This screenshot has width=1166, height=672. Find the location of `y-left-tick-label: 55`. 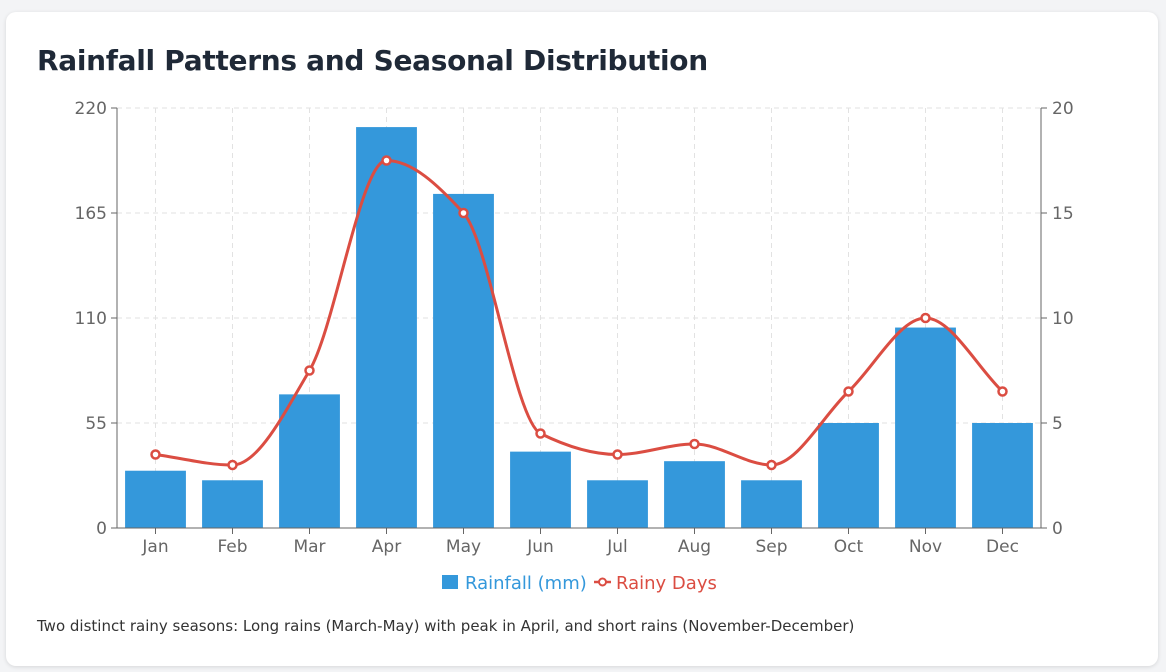

y-left-tick-label: 55 is located at coordinates (96, 424).